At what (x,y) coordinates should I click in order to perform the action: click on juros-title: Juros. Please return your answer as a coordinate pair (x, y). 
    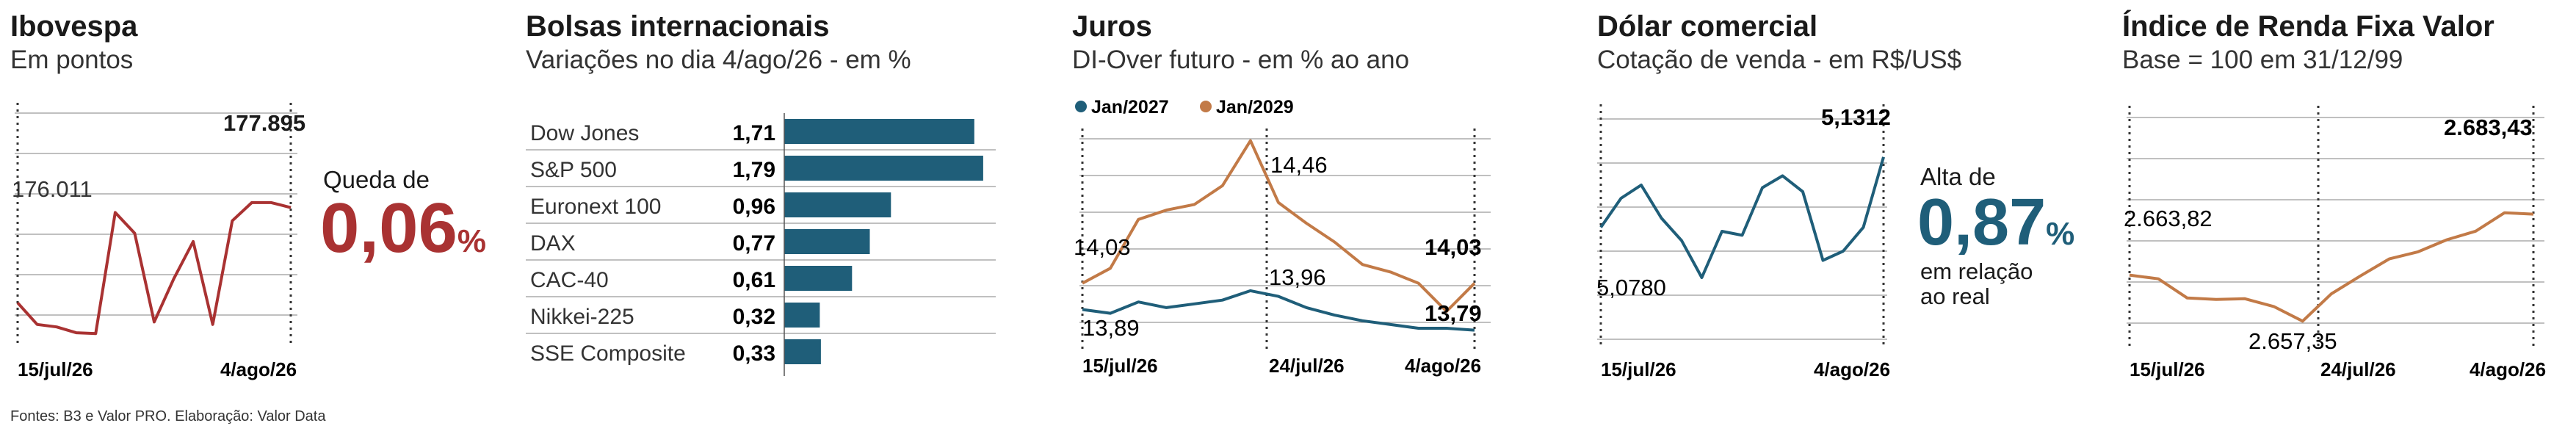
    Looking at the image, I should click on (1112, 26).